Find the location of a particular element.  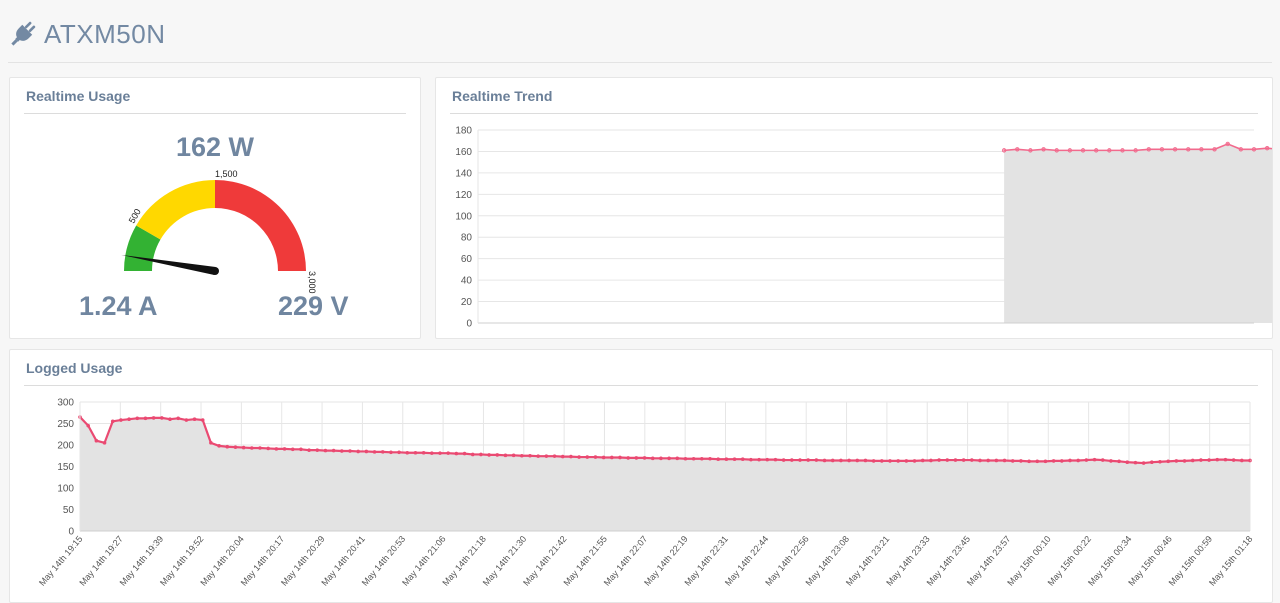

x-tick-label: May 15th 00:10 is located at coordinates (1029, 561).